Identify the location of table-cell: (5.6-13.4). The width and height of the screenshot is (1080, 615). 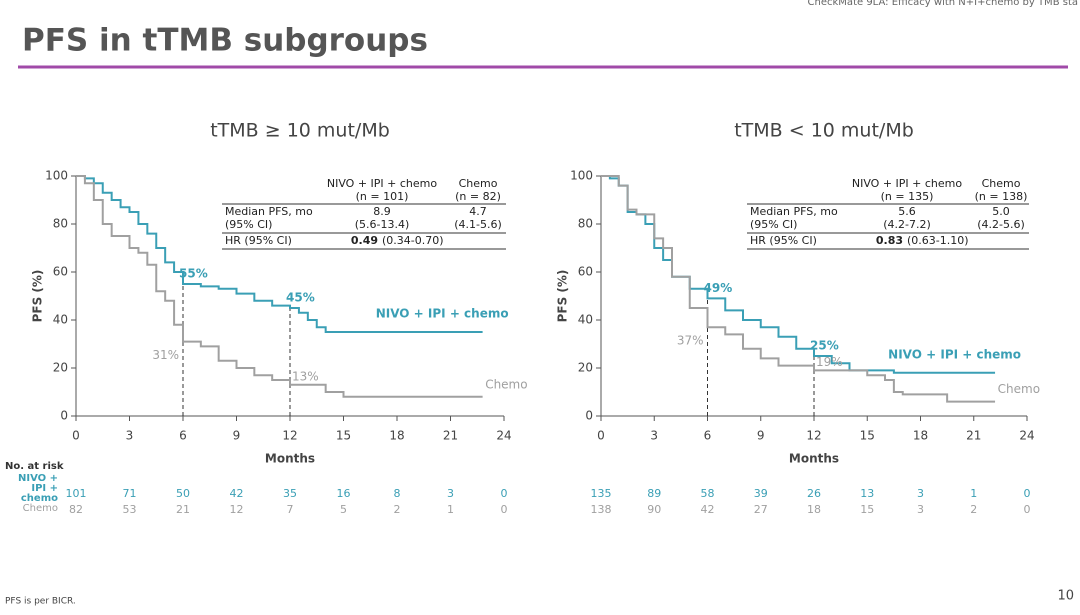
(382, 224).